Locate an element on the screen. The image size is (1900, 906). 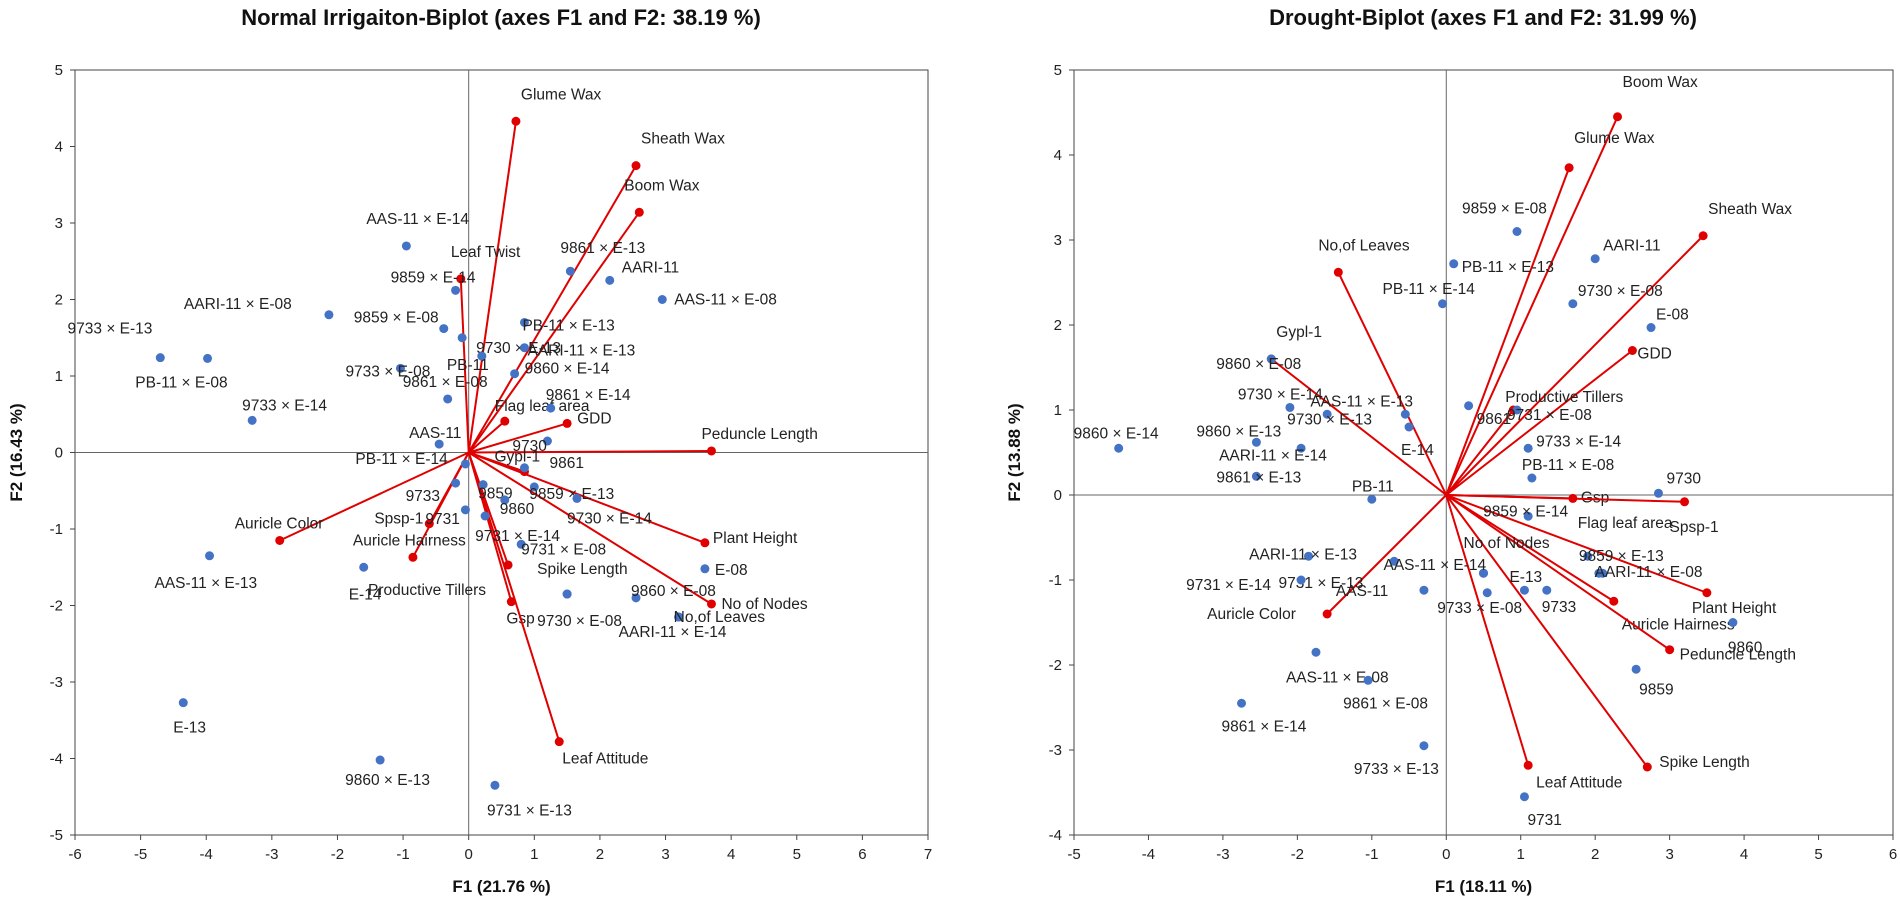
point-label: 9859 × E-13 is located at coordinates (571, 494).